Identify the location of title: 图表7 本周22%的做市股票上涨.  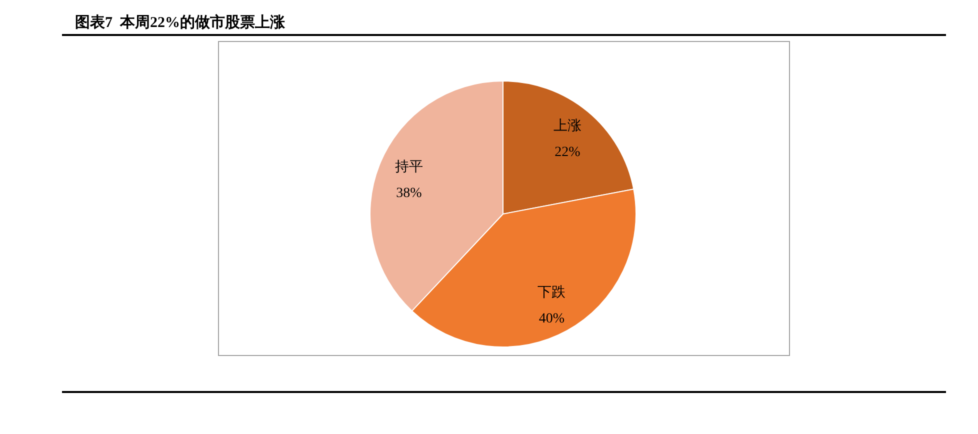
(180, 23).